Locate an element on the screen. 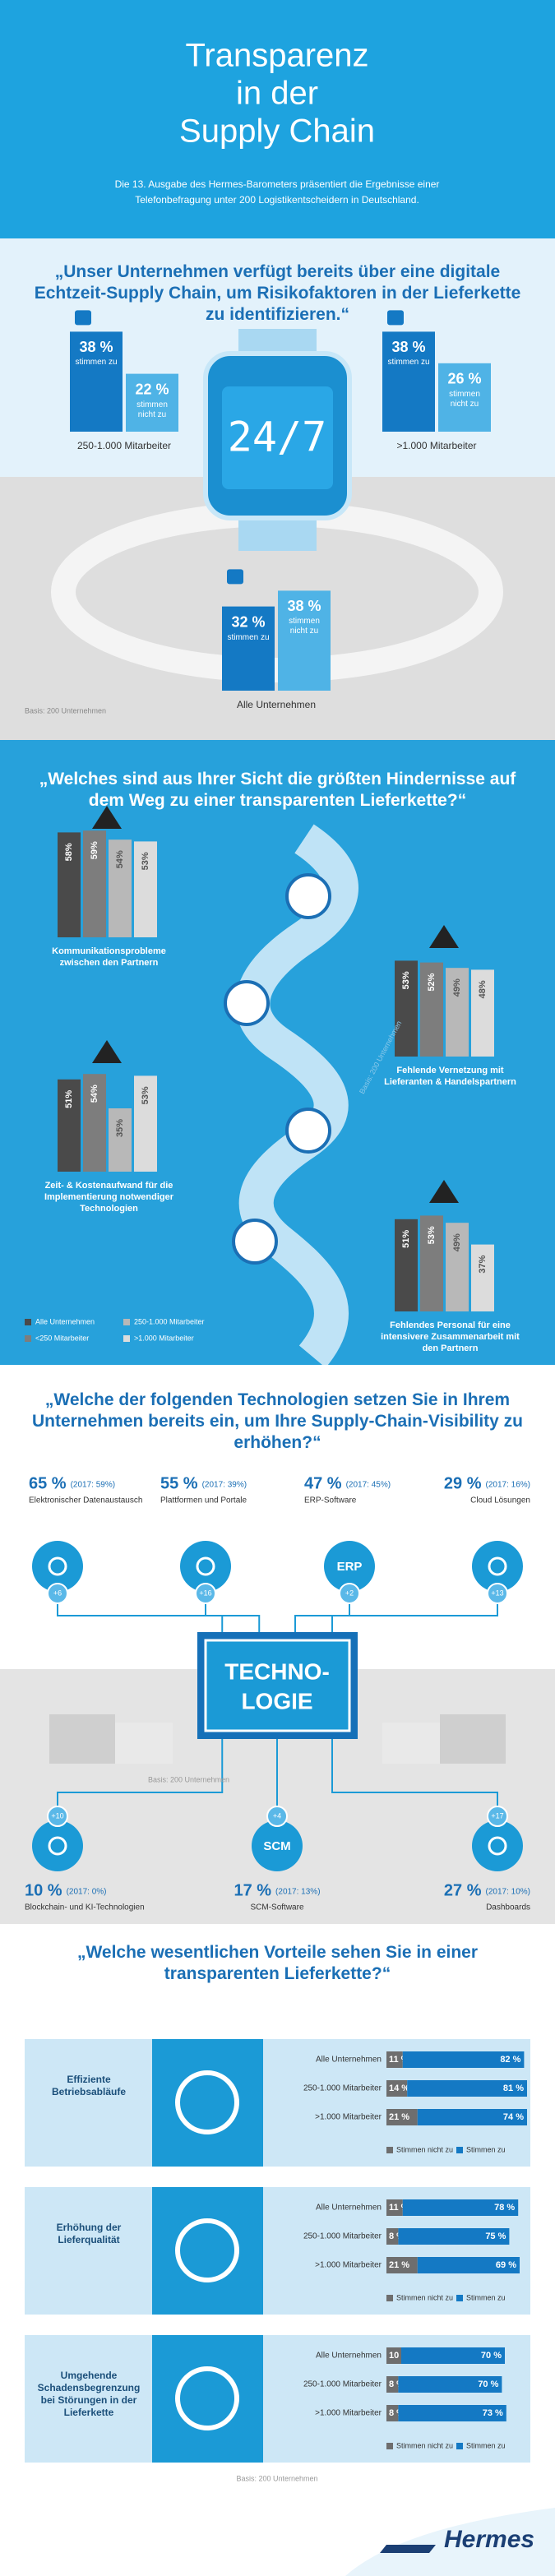 This screenshot has height=2576, width=555. parcel is located at coordinates (411, 1743).